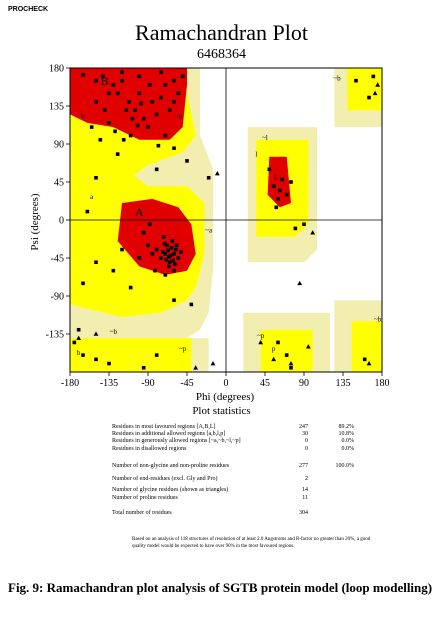 This screenshot has width=443, height=630. I want to click on y-tick-label: -45, so click(57, 259).